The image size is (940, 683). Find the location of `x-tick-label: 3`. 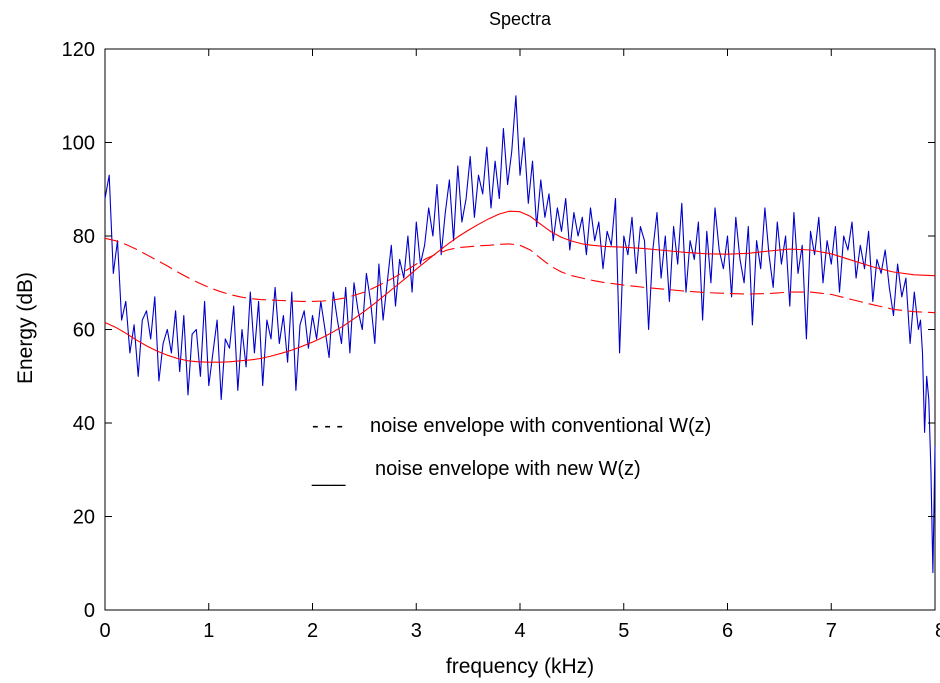

x-tick-label: 3 is located at coordinates (416, 631).